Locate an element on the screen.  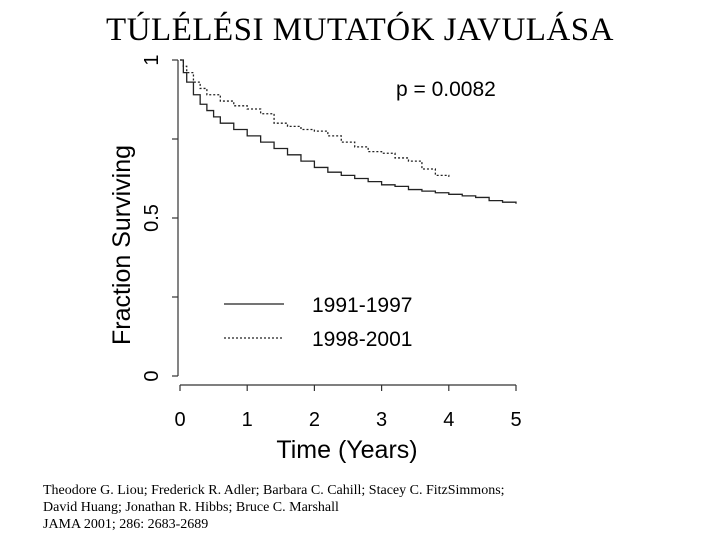
x-tick-label-0: 0 is located at coordinates (179, 420).